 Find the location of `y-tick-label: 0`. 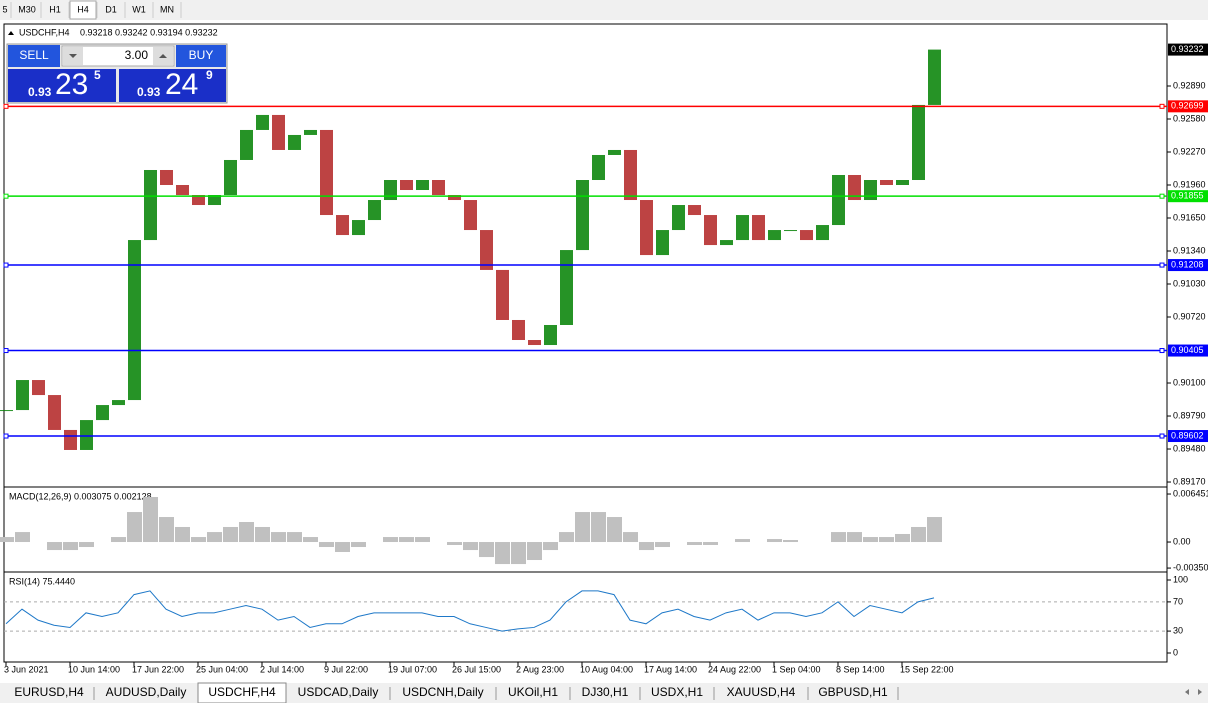

y-tick-label: 0 is located at coordinates (1175, 652).